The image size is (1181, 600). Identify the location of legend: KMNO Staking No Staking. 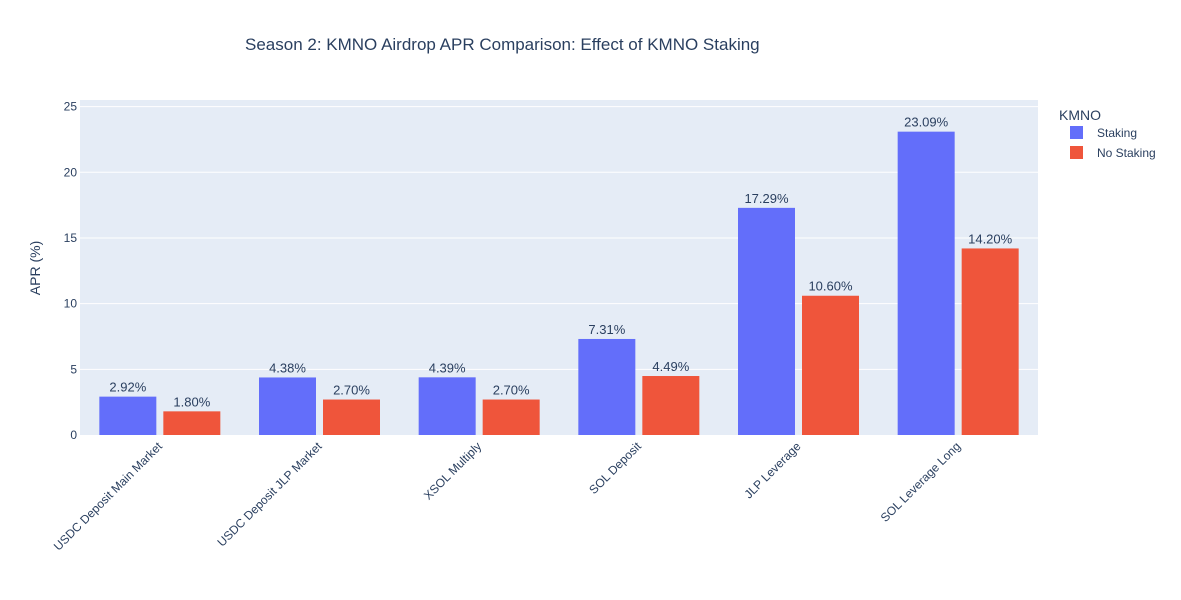
(1107, 133).